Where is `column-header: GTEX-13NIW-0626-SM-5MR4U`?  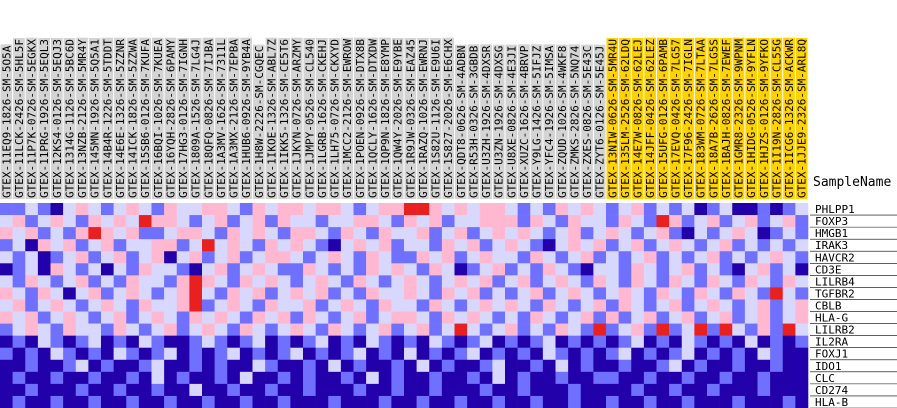
column-header: GTEX-13NIW-0626-SM-5MR4U is located at coordinates (612, 118).